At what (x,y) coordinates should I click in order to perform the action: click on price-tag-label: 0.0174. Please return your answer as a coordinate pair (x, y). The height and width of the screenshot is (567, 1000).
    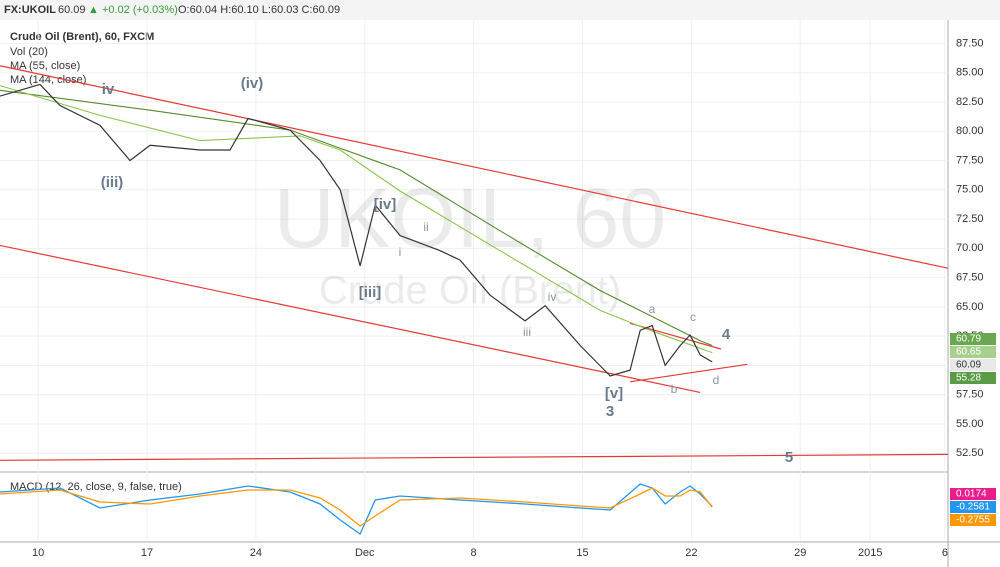
    Looking at the image, I should click on (971, 494).